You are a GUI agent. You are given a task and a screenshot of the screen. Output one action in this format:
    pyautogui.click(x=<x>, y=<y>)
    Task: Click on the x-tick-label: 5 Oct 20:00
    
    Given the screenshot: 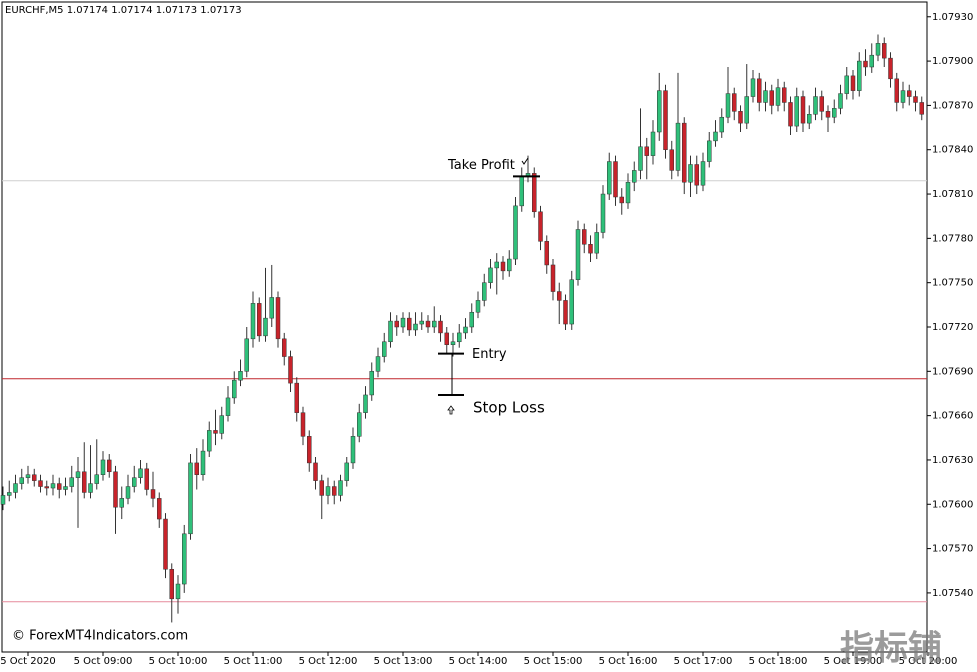 What is the action you would take?
    pyautogui.click(x=928, y=661)
    